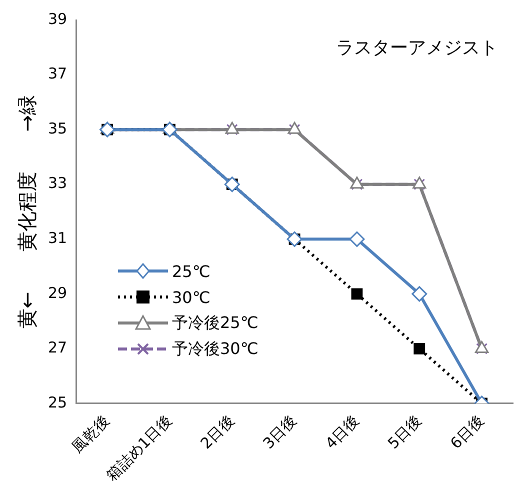  Describe the element at coordinates (215, 323) in the screenshot. I see `legend-label: 予冷後25℃` at that location.